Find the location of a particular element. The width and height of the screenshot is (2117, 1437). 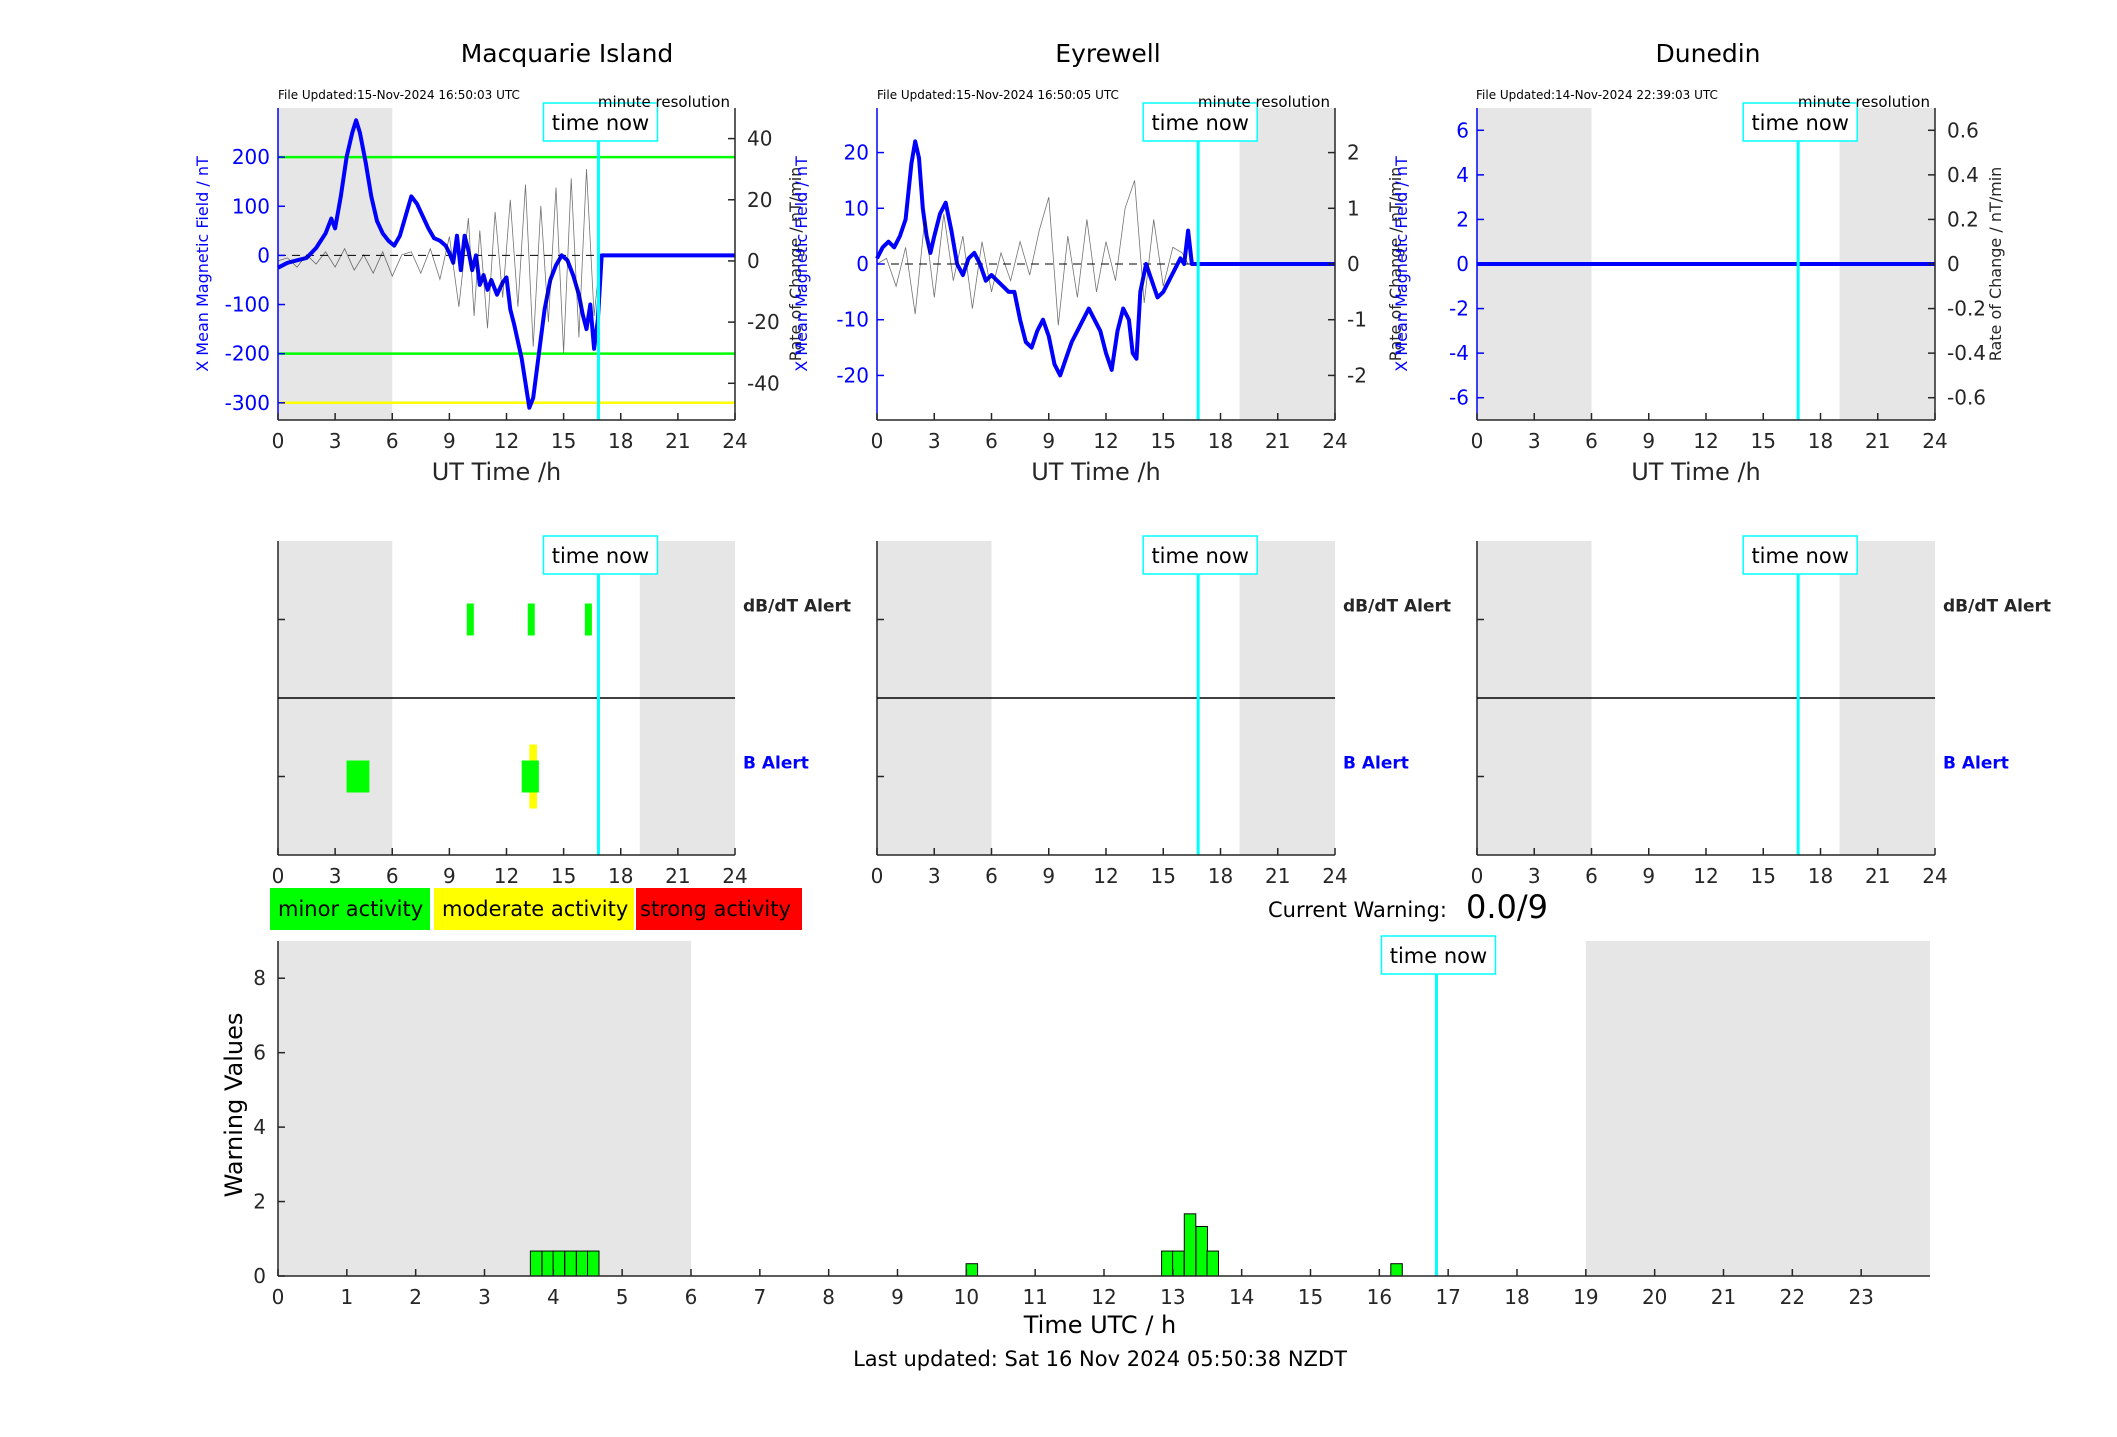

alert-plot-0-x-tick-label: 3 is located at coordinates (335, 876).